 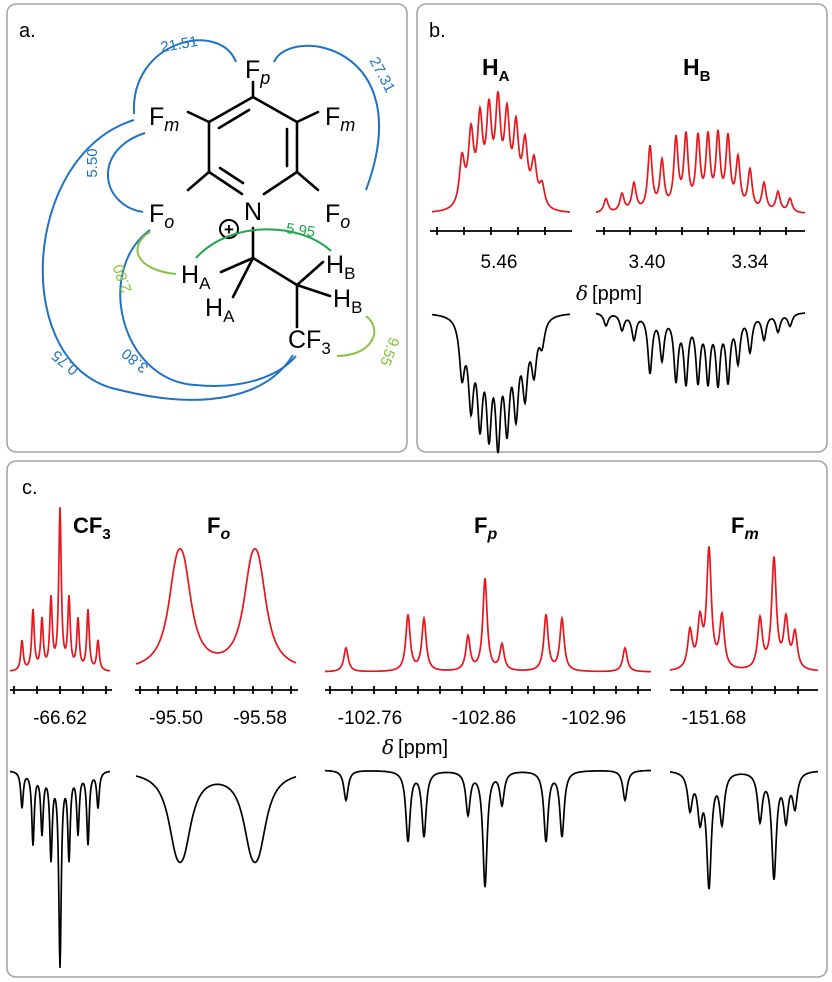 What do you see at coordinates (496, 69) in the screenshot?
I see `panel-b-ha-title: HA` at bounding box center [496, 69].